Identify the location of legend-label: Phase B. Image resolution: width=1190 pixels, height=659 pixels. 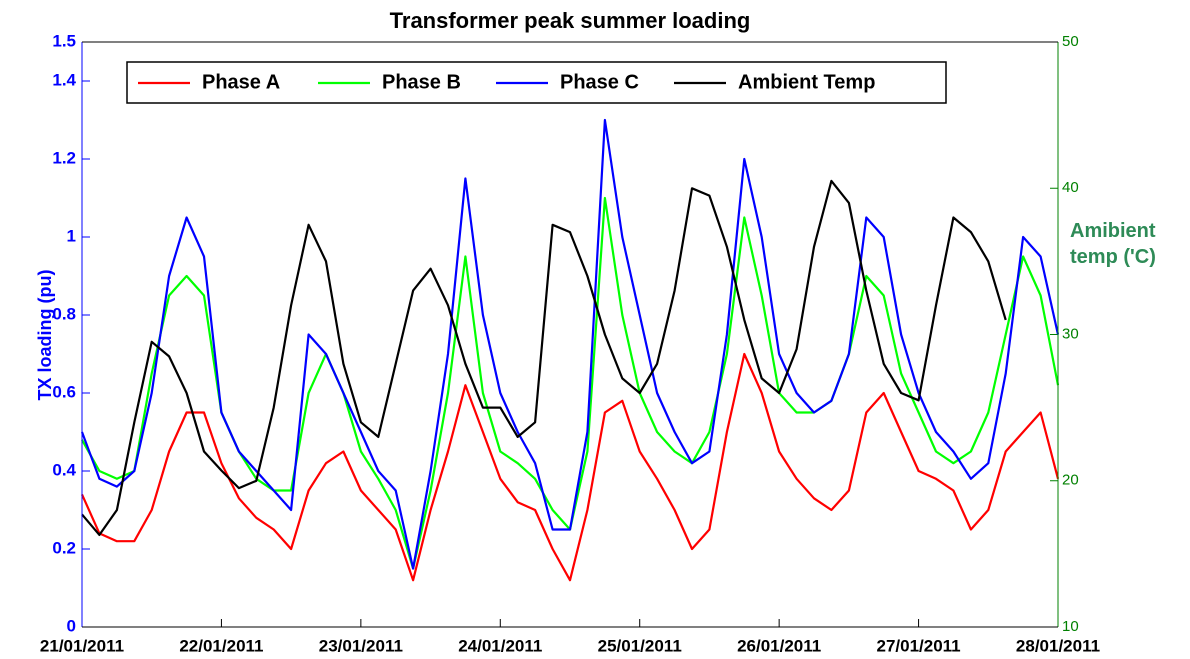
(421, 82).